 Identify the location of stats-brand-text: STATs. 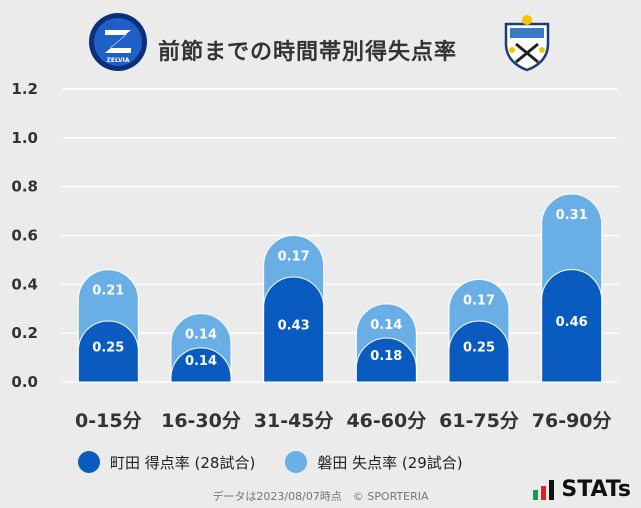
(596, 489).